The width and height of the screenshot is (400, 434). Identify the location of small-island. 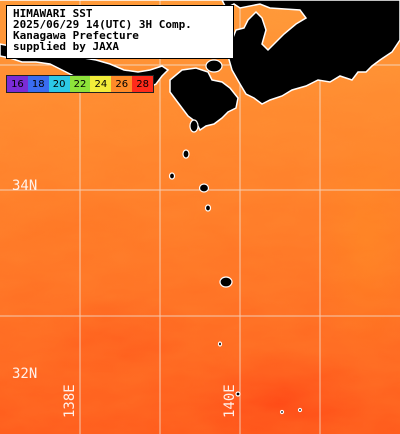
(238, 394).